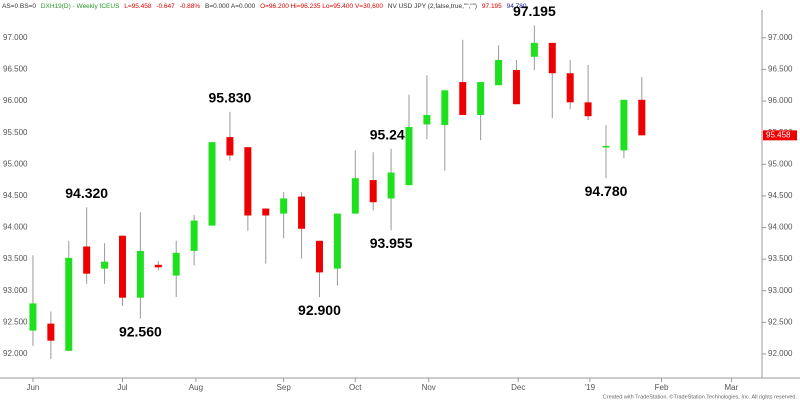 This screenshot has width=800, height=402. I want to click on x-tick-label: Jul, so click(122, 387).